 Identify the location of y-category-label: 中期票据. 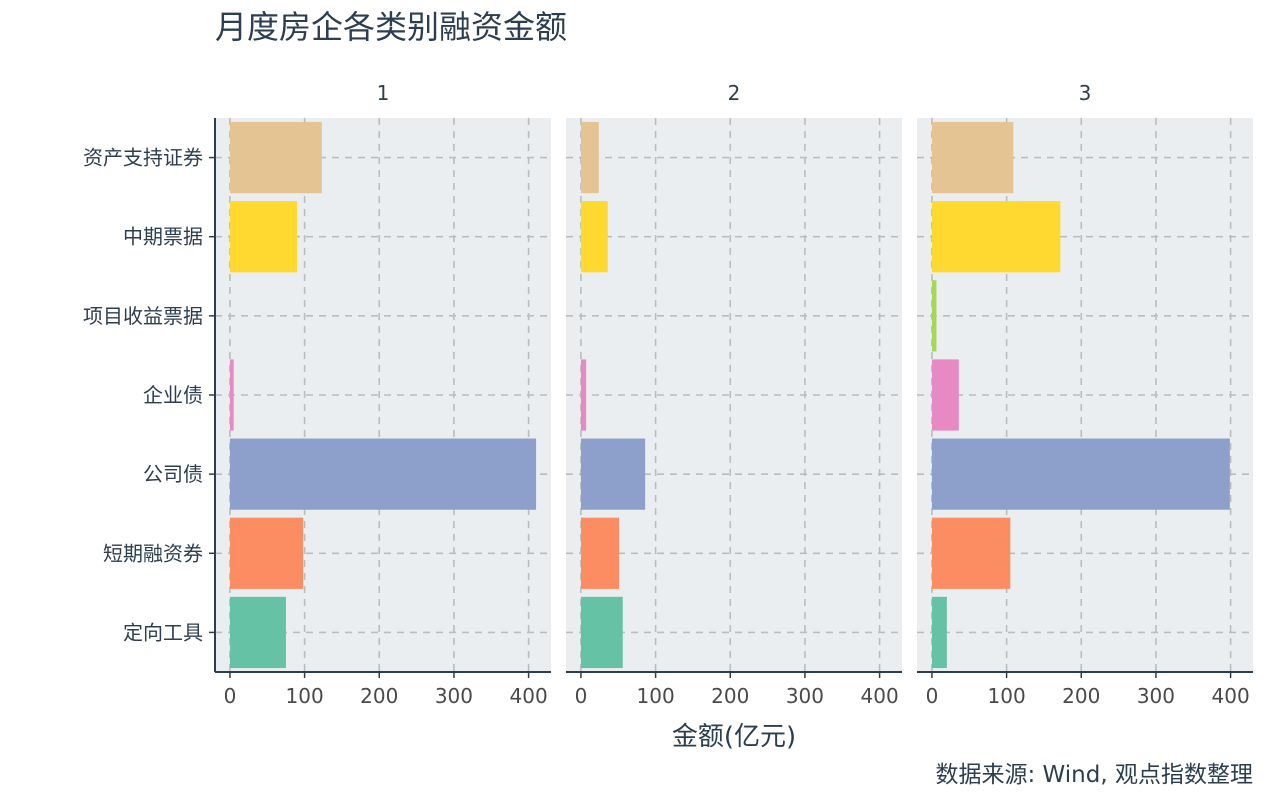
(163, 237).